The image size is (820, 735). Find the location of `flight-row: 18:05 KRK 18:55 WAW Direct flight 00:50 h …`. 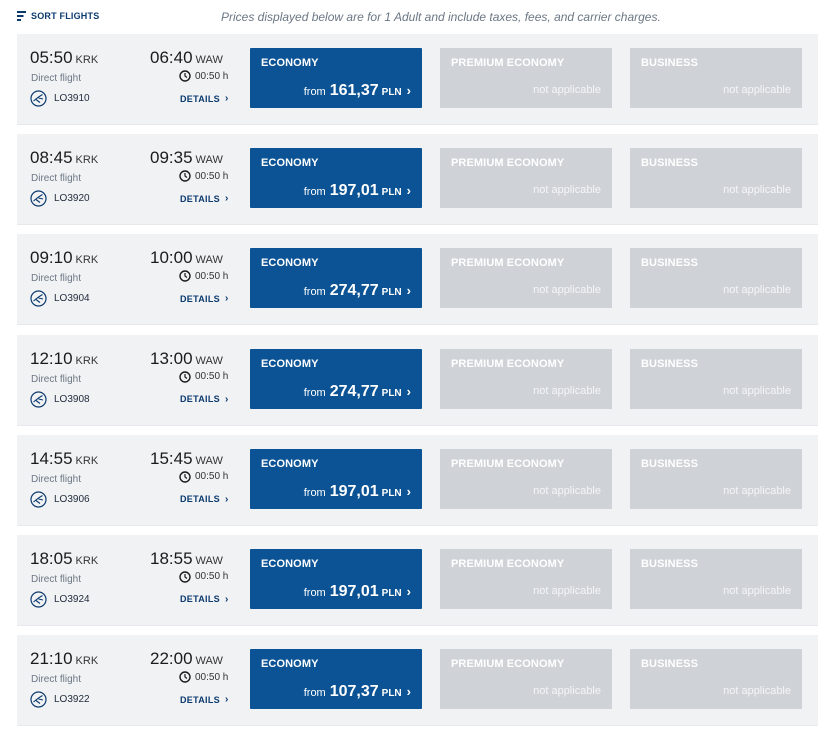

flight-row: 18:05 KRK 18:55 WAW Direct flight 00:50 h … is located at coordinates (417, 580).